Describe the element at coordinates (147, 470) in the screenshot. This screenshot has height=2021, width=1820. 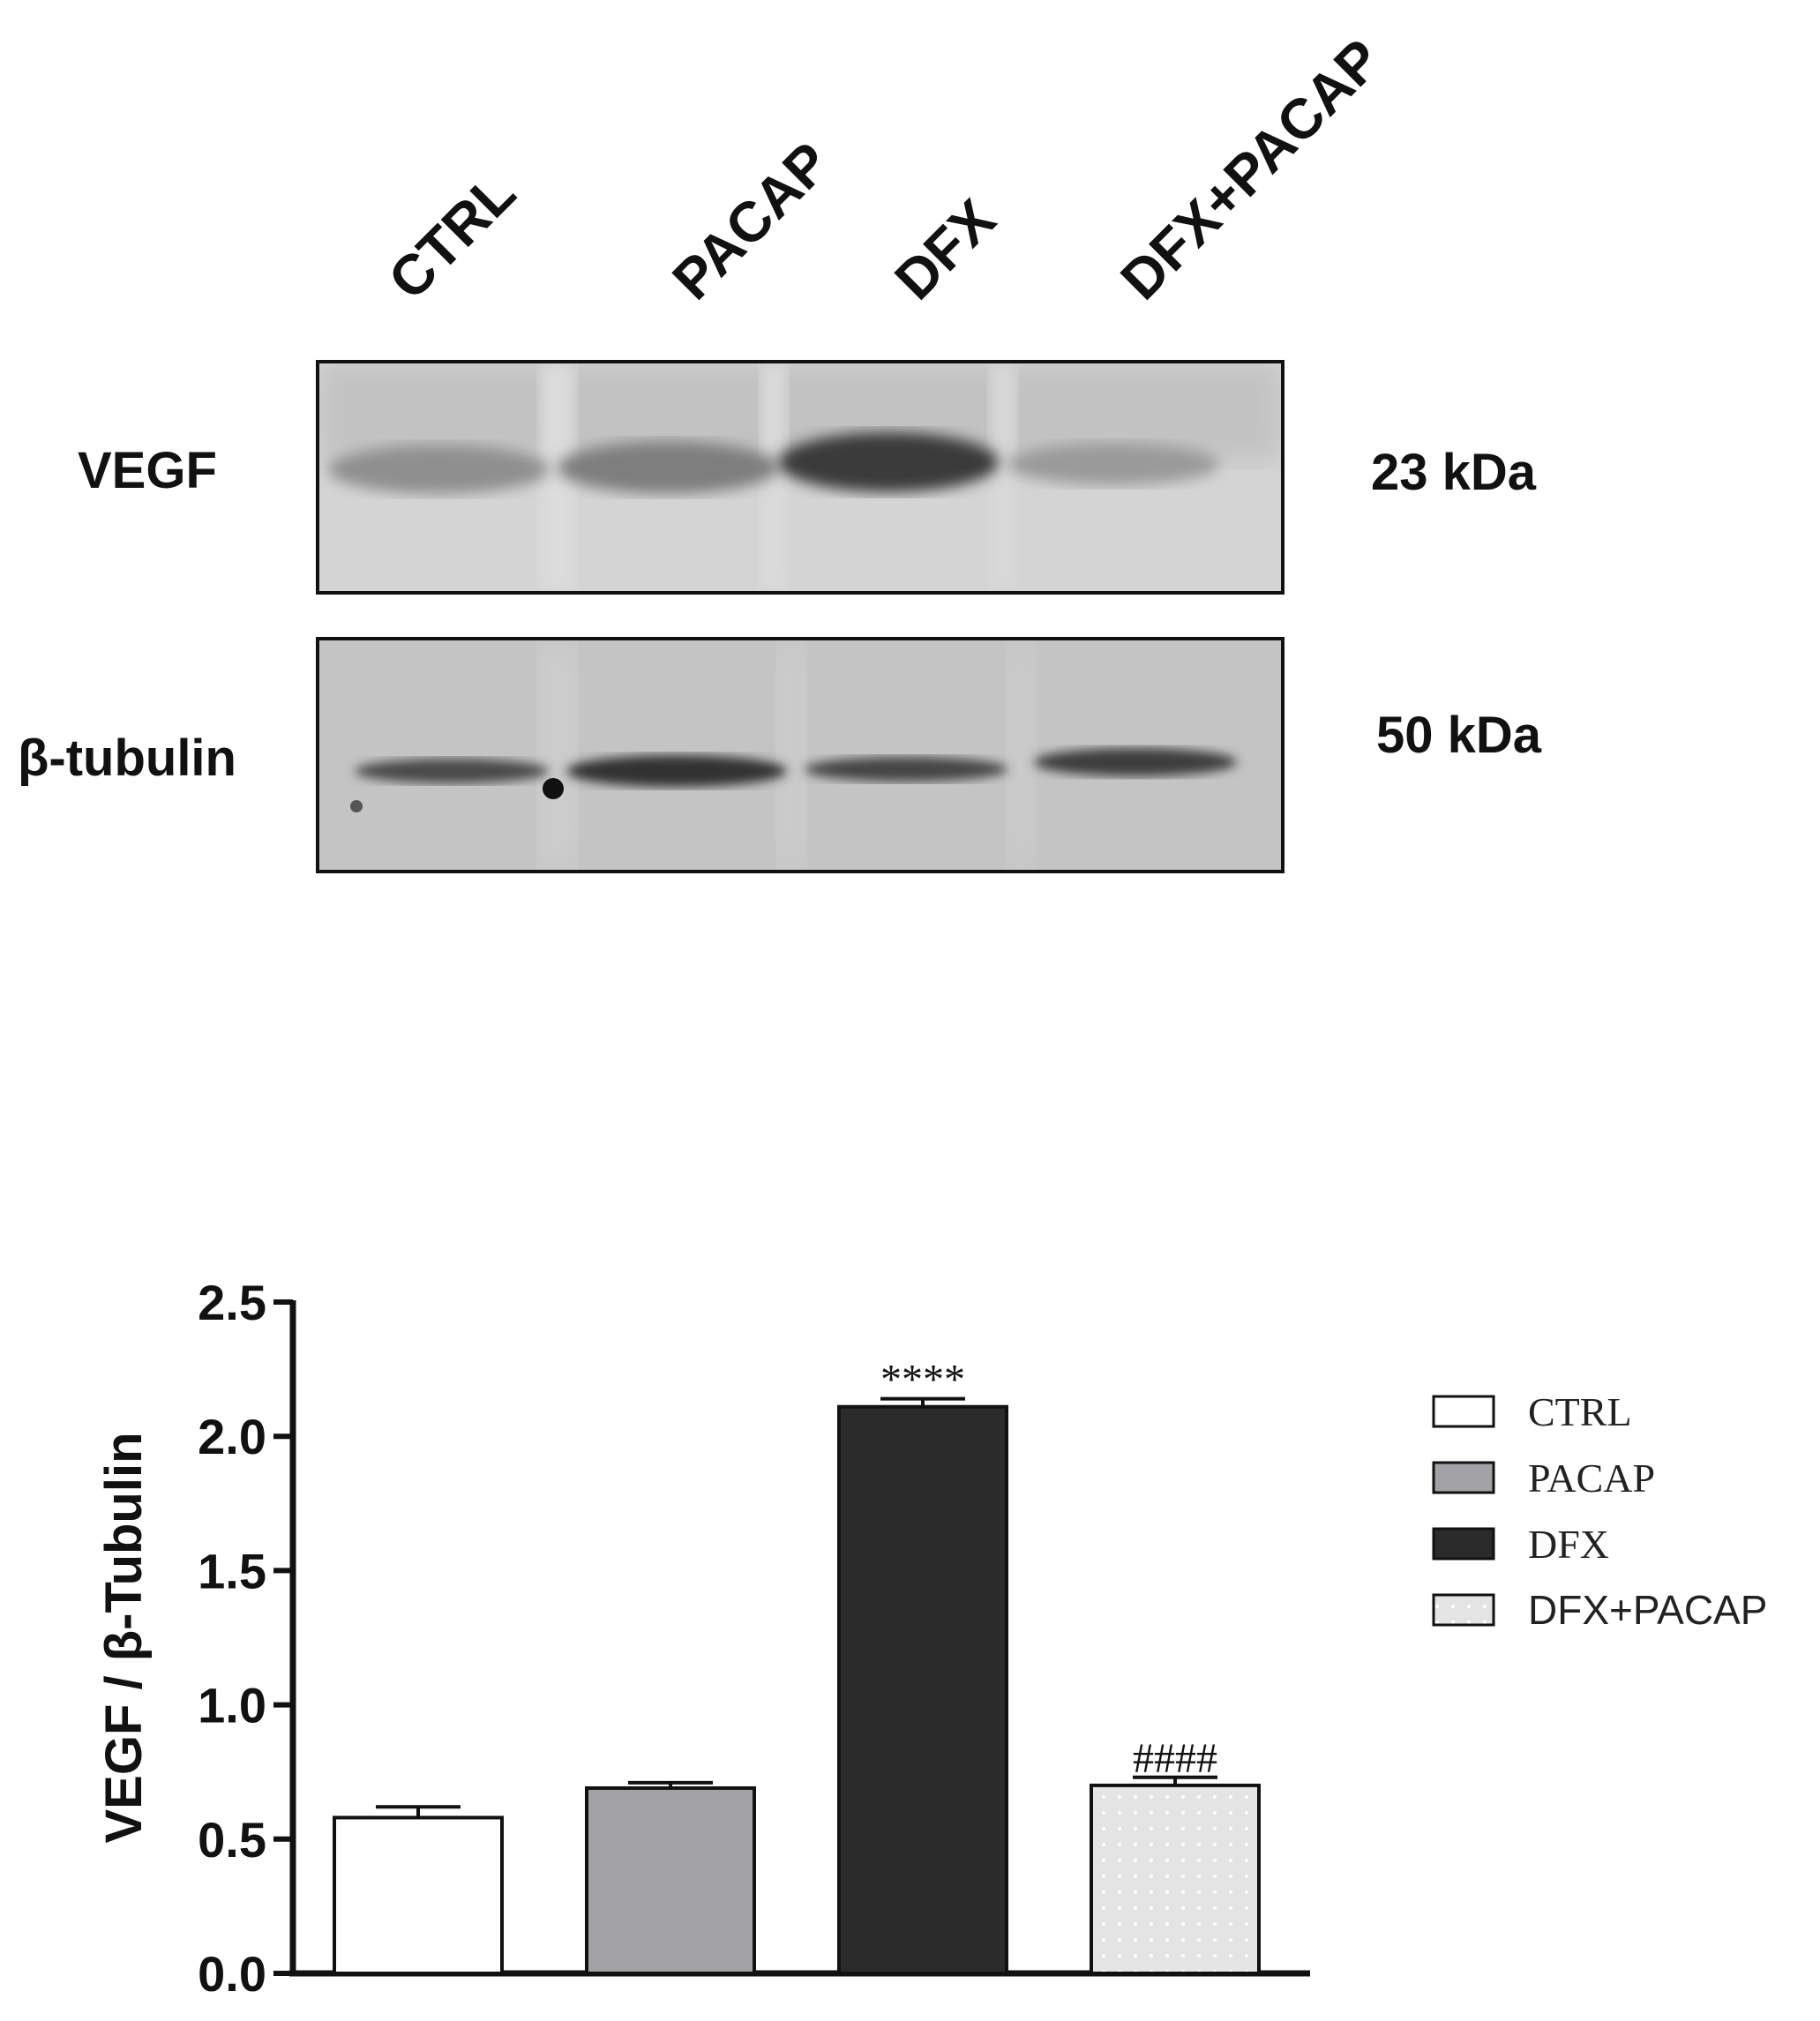
I see `vegf-row-label: VEGF` at that location.